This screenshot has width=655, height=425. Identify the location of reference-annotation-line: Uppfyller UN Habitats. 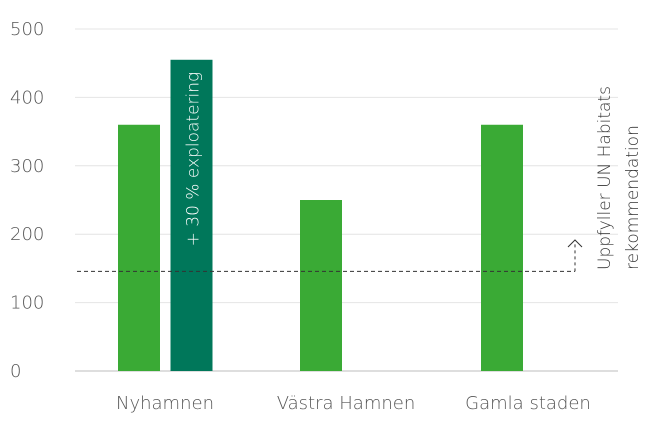
(605, 178).